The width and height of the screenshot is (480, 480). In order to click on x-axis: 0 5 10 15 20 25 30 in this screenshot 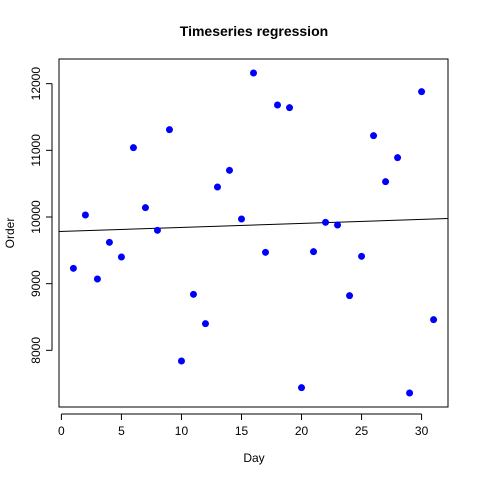, I will do `click(243, 425)`.